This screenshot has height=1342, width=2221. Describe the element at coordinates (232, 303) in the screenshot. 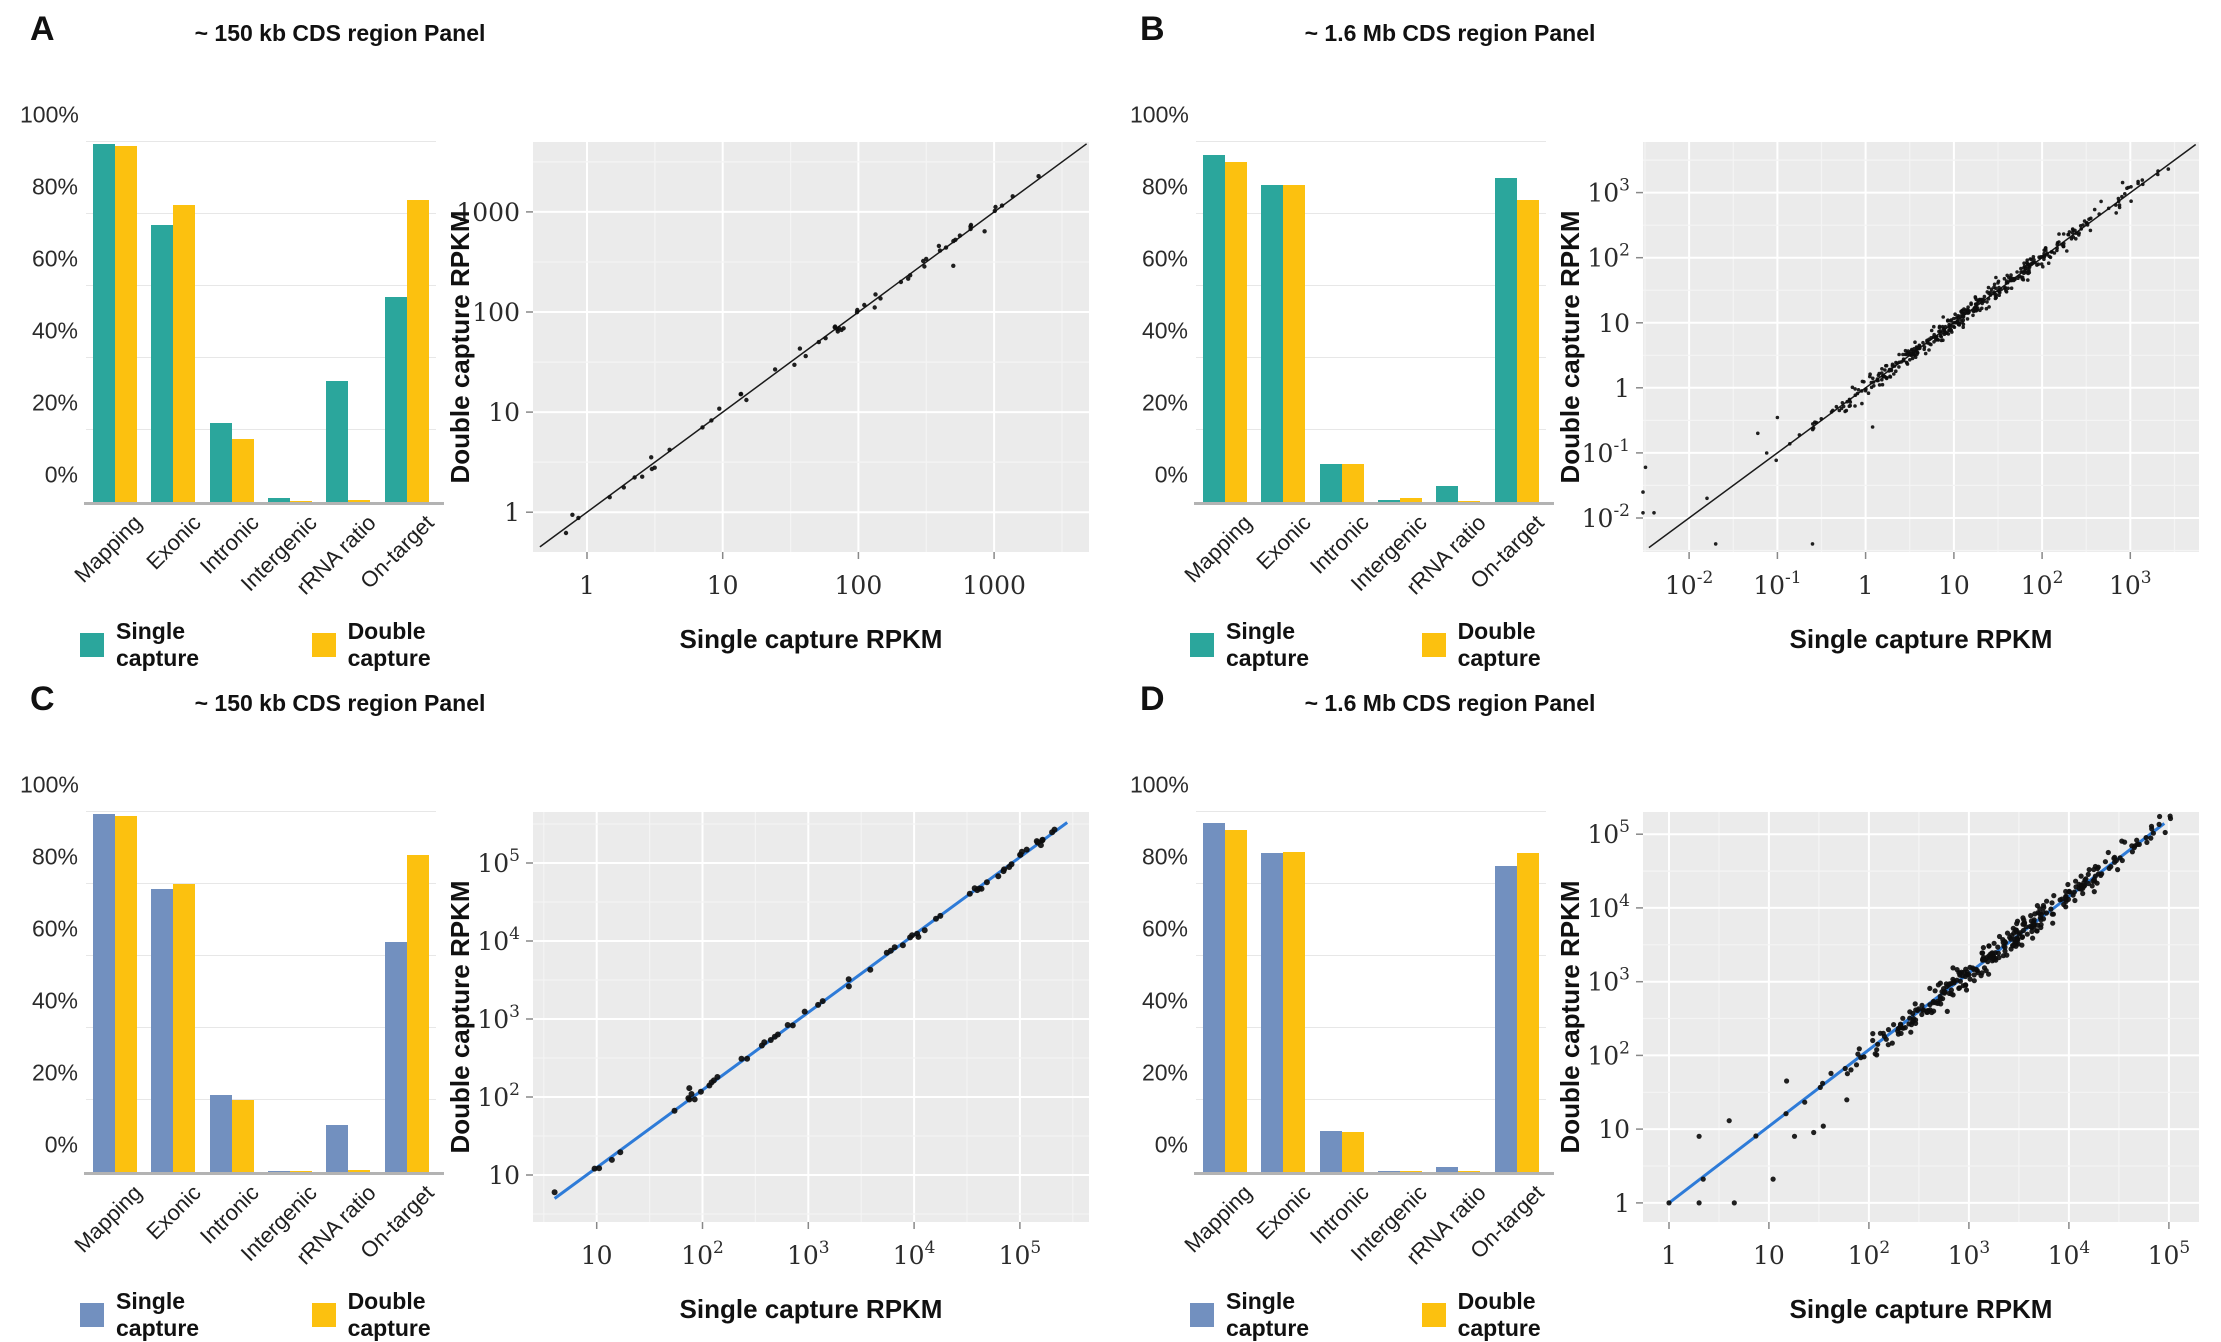

I see `bar-plot-area: 0% 20% 40% 60% 80% 100%` at that location.